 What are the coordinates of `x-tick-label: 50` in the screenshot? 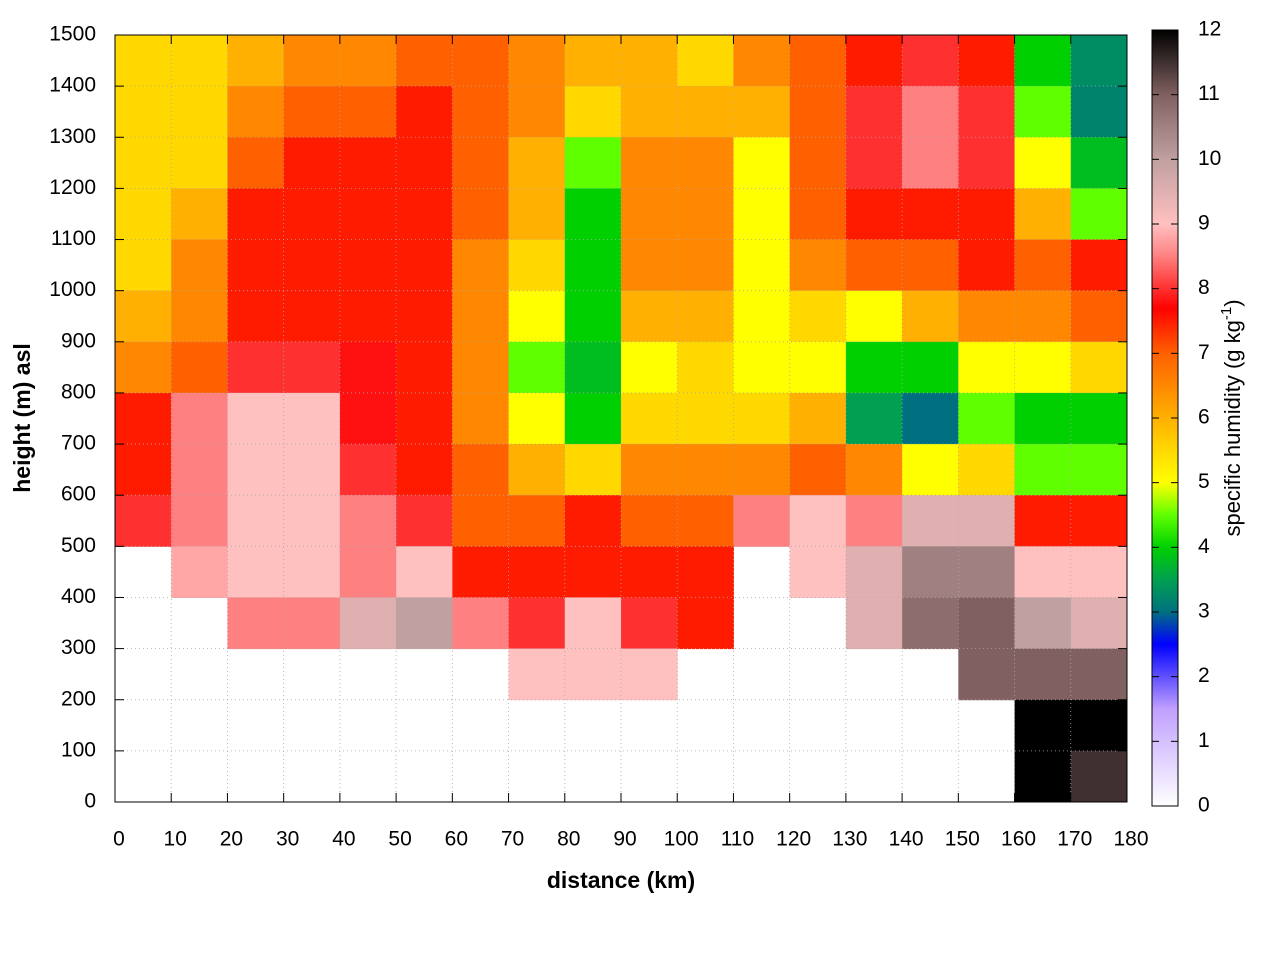 It's located at (399, 839).